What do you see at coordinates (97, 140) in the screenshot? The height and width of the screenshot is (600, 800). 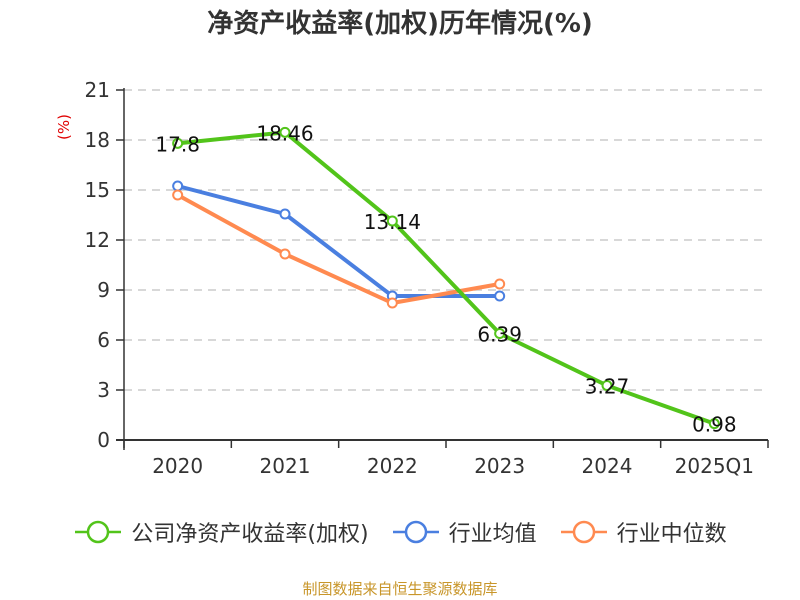 I see `y-tick-label: 18` at bounding box center [97, 140].